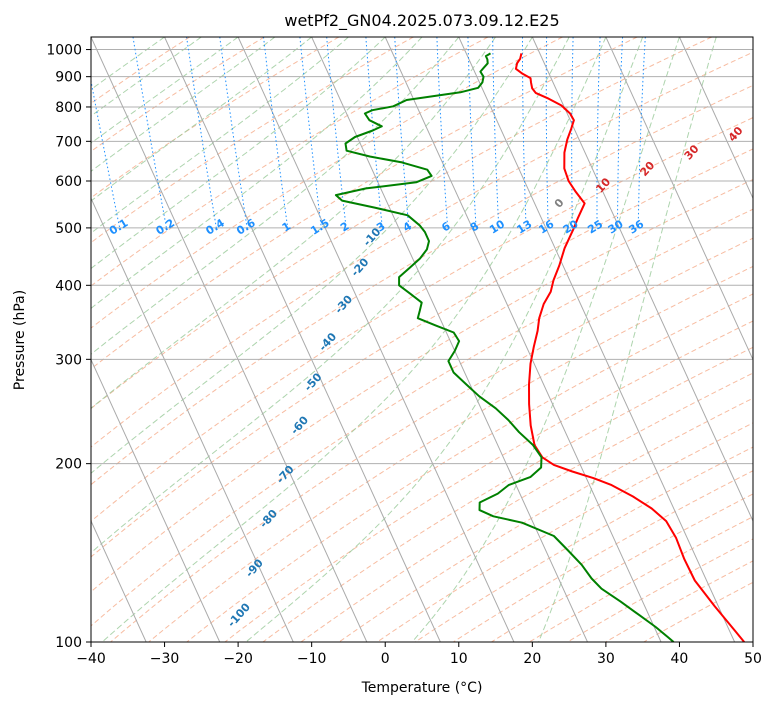 The width and height of the screenshot is (775, 708). Describe the element at coordinates (421, 21) in the screenshot. I see `chart-title: wetPf2_GN04.2025.073.09.12.E25` at that location.